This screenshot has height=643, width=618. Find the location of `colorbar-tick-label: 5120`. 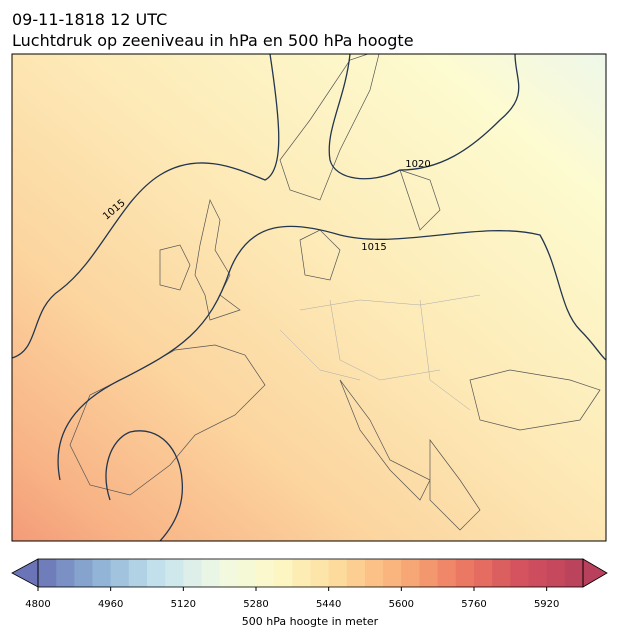

colorbar-tick-label: 5120 is located at coordinates (183, 604).